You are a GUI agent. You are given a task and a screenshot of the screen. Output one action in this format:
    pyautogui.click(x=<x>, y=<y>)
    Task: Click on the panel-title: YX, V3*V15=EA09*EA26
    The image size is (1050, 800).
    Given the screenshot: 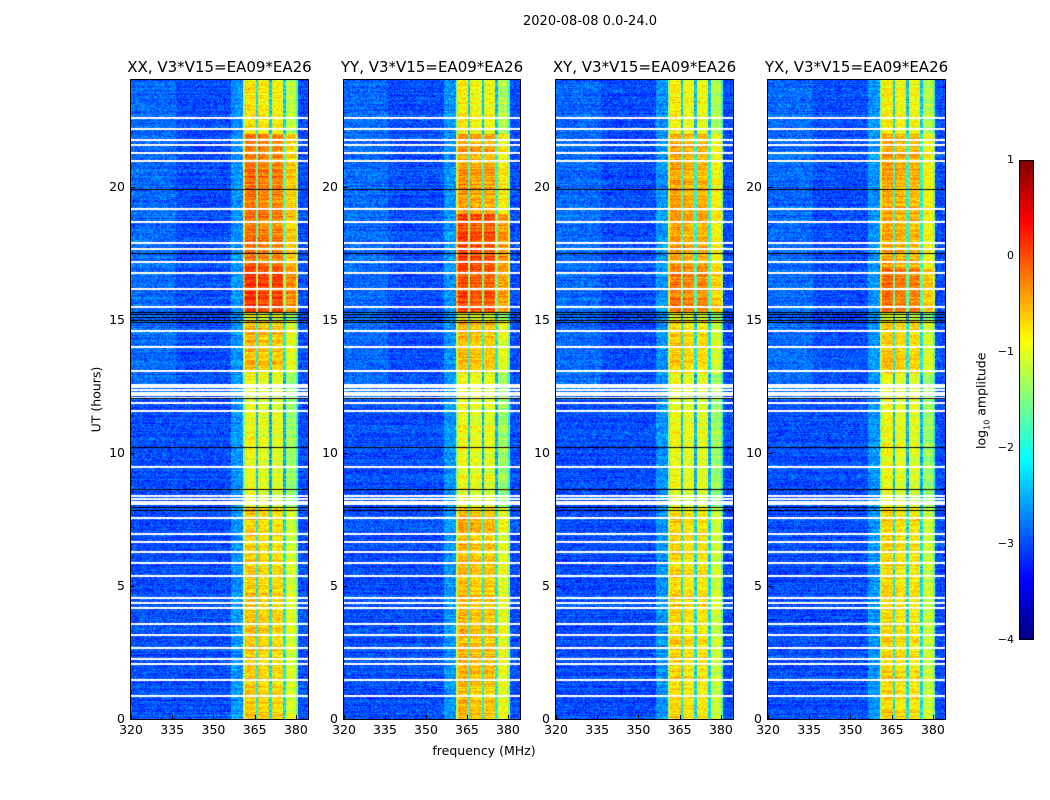 What is the action you would take?
    pyautogui.click(x=856, y=67)
    